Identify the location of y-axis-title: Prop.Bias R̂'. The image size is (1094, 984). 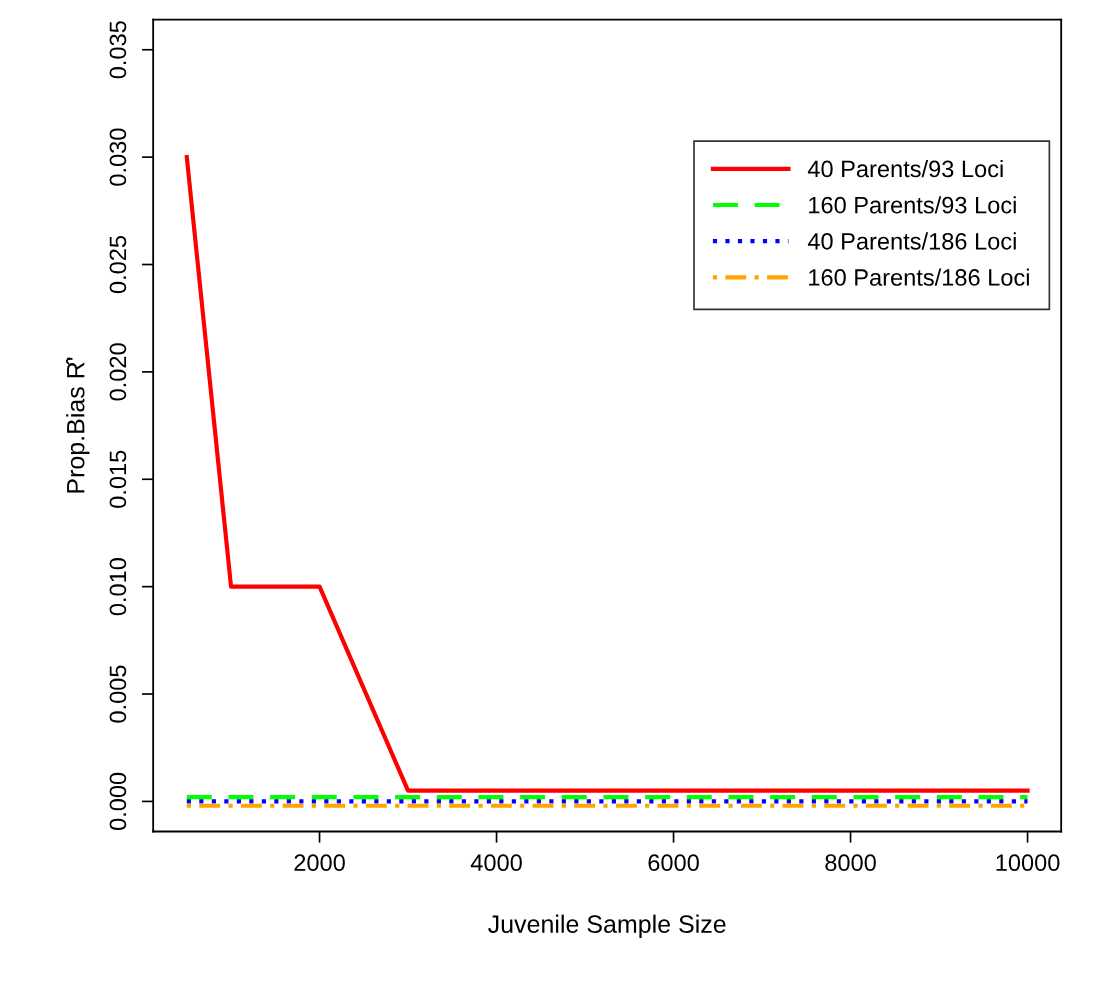
(78, 425).